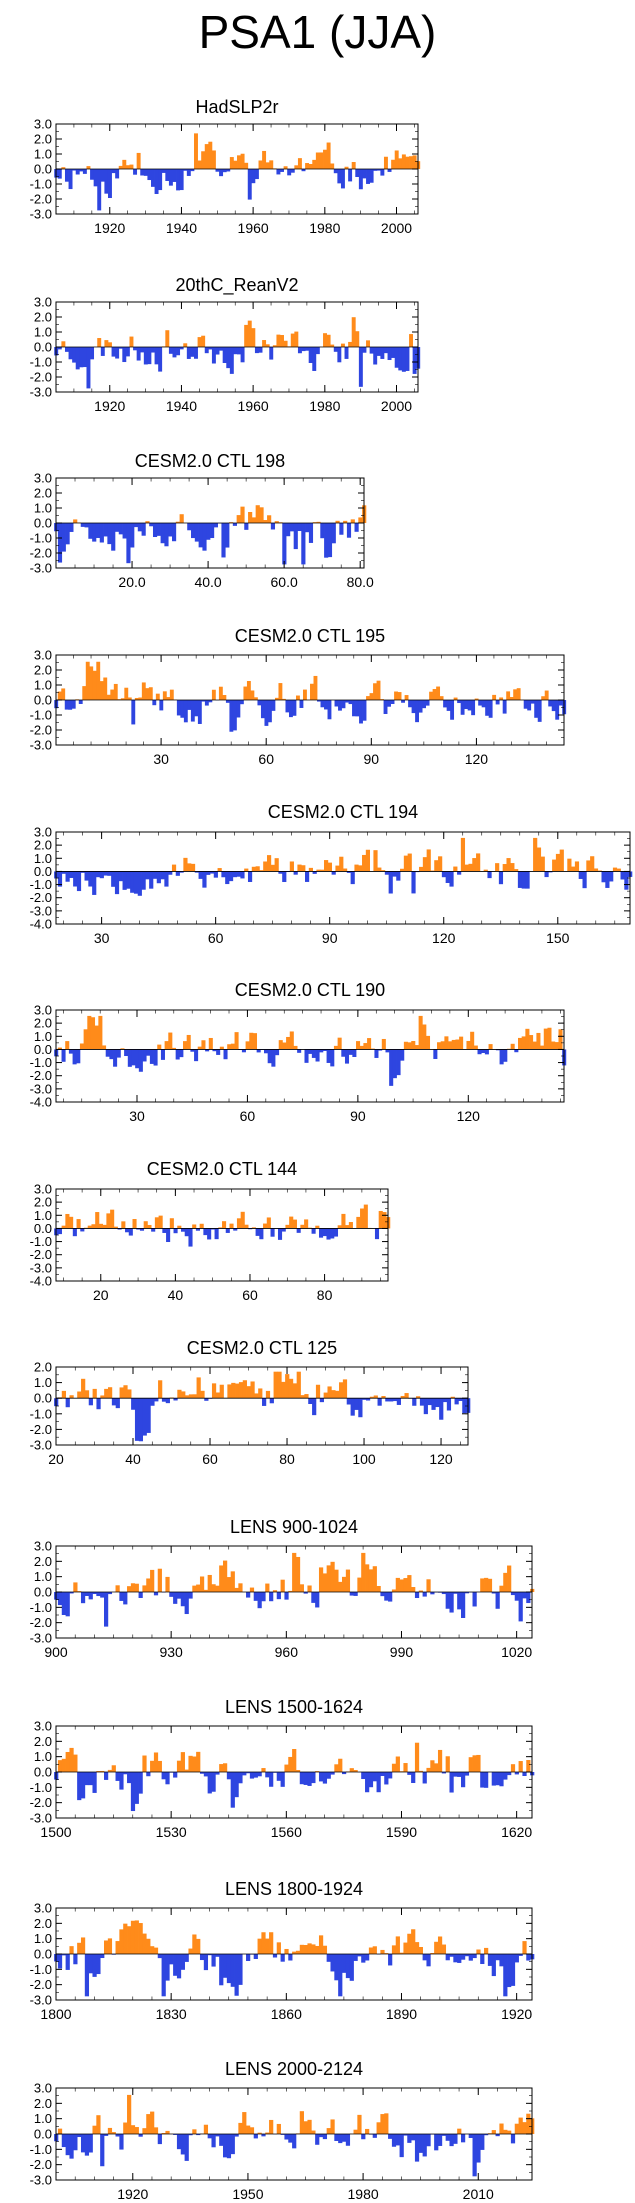 The width and height of the screenshot is (635, 2203). What do you see at coordinates (478, 2194) in the screenshot?
I see `x-tick-label: 2010` at bounding box center [478, 2194].